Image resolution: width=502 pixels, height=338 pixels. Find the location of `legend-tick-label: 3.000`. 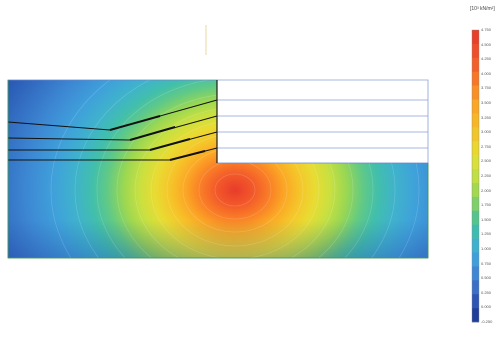

legend-tick-label: 3.000 is located at coordinates (486, 132).